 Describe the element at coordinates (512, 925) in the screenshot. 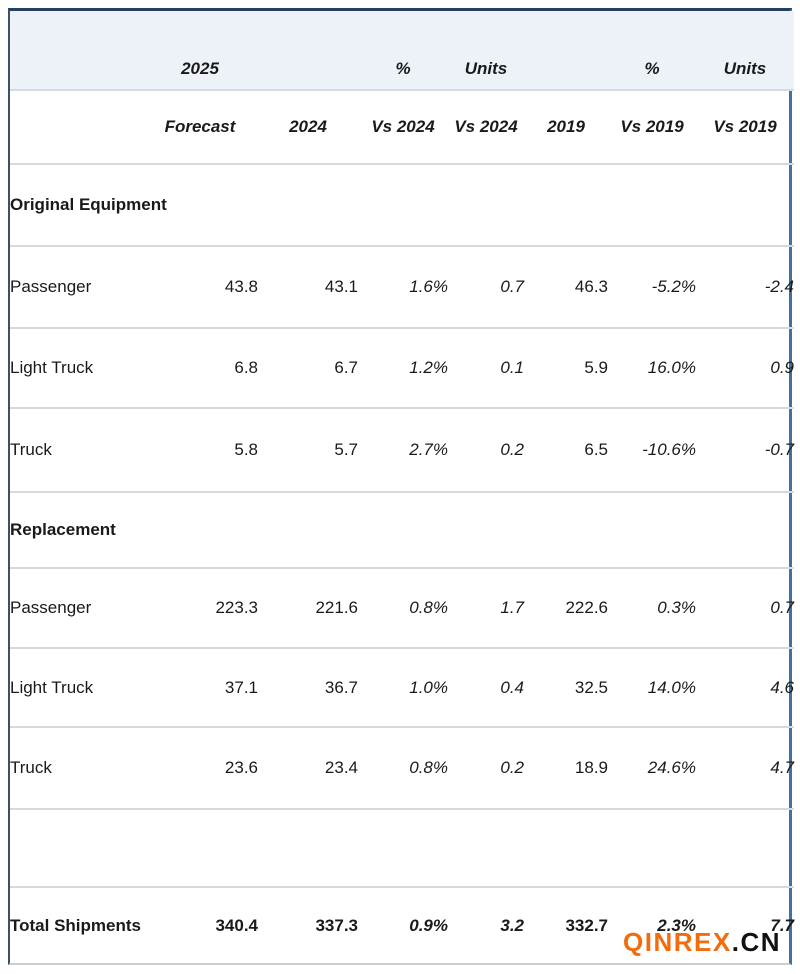

I see `cell-units-vs-2024: 3.2` at that location.